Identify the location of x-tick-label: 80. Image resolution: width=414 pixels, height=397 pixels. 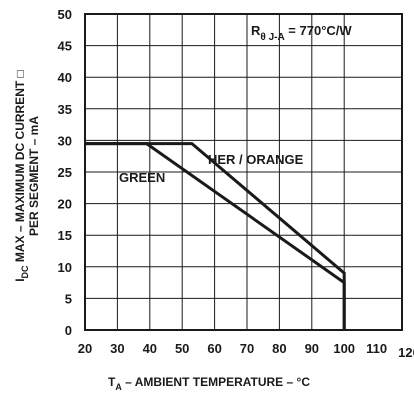
(279, 348).